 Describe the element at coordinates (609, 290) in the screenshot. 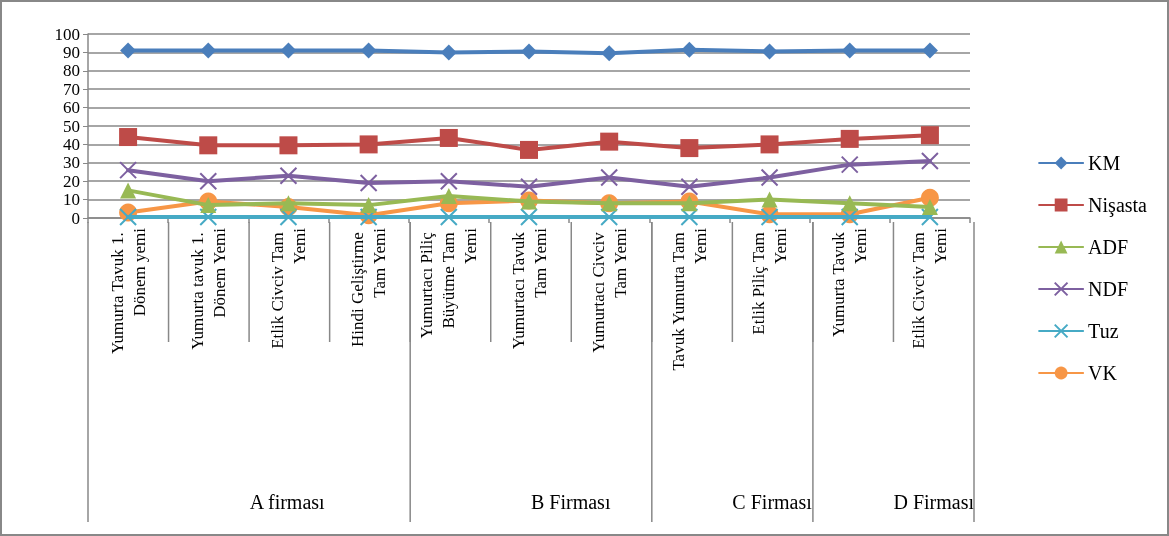

I see `x-tick-label: Yumurtacı Civciv Tam Yemi` at that location.